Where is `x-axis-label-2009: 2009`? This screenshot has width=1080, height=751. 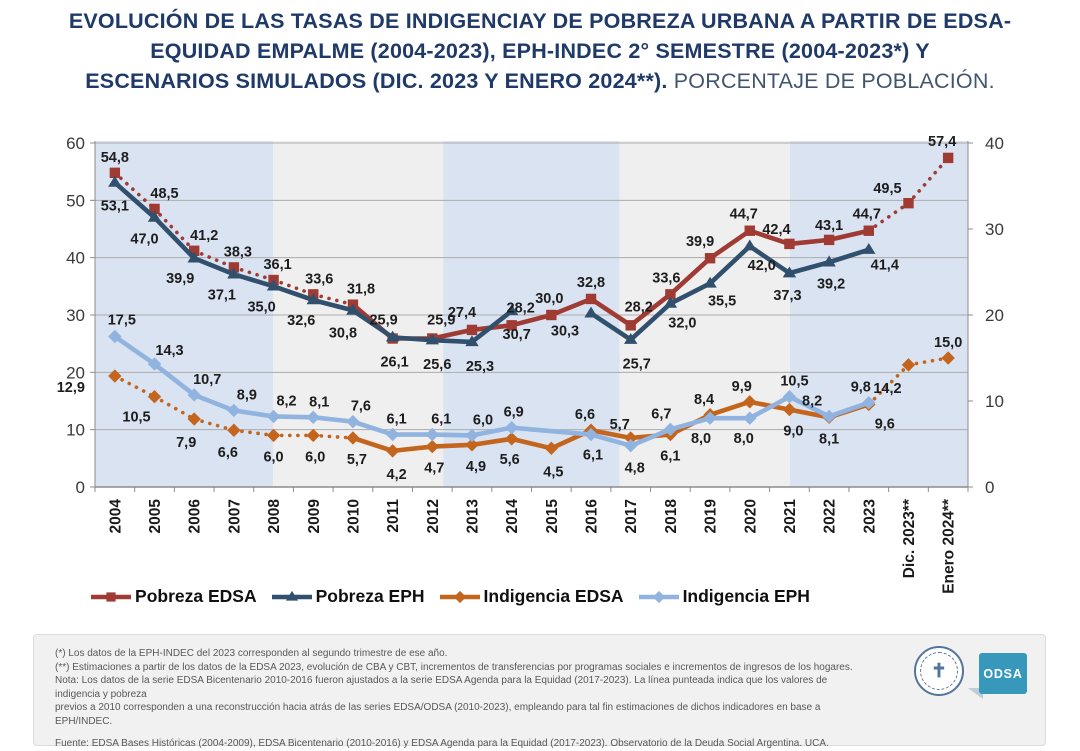
x-axis-label-2009: 2009 is located at coordinates (314, 516).